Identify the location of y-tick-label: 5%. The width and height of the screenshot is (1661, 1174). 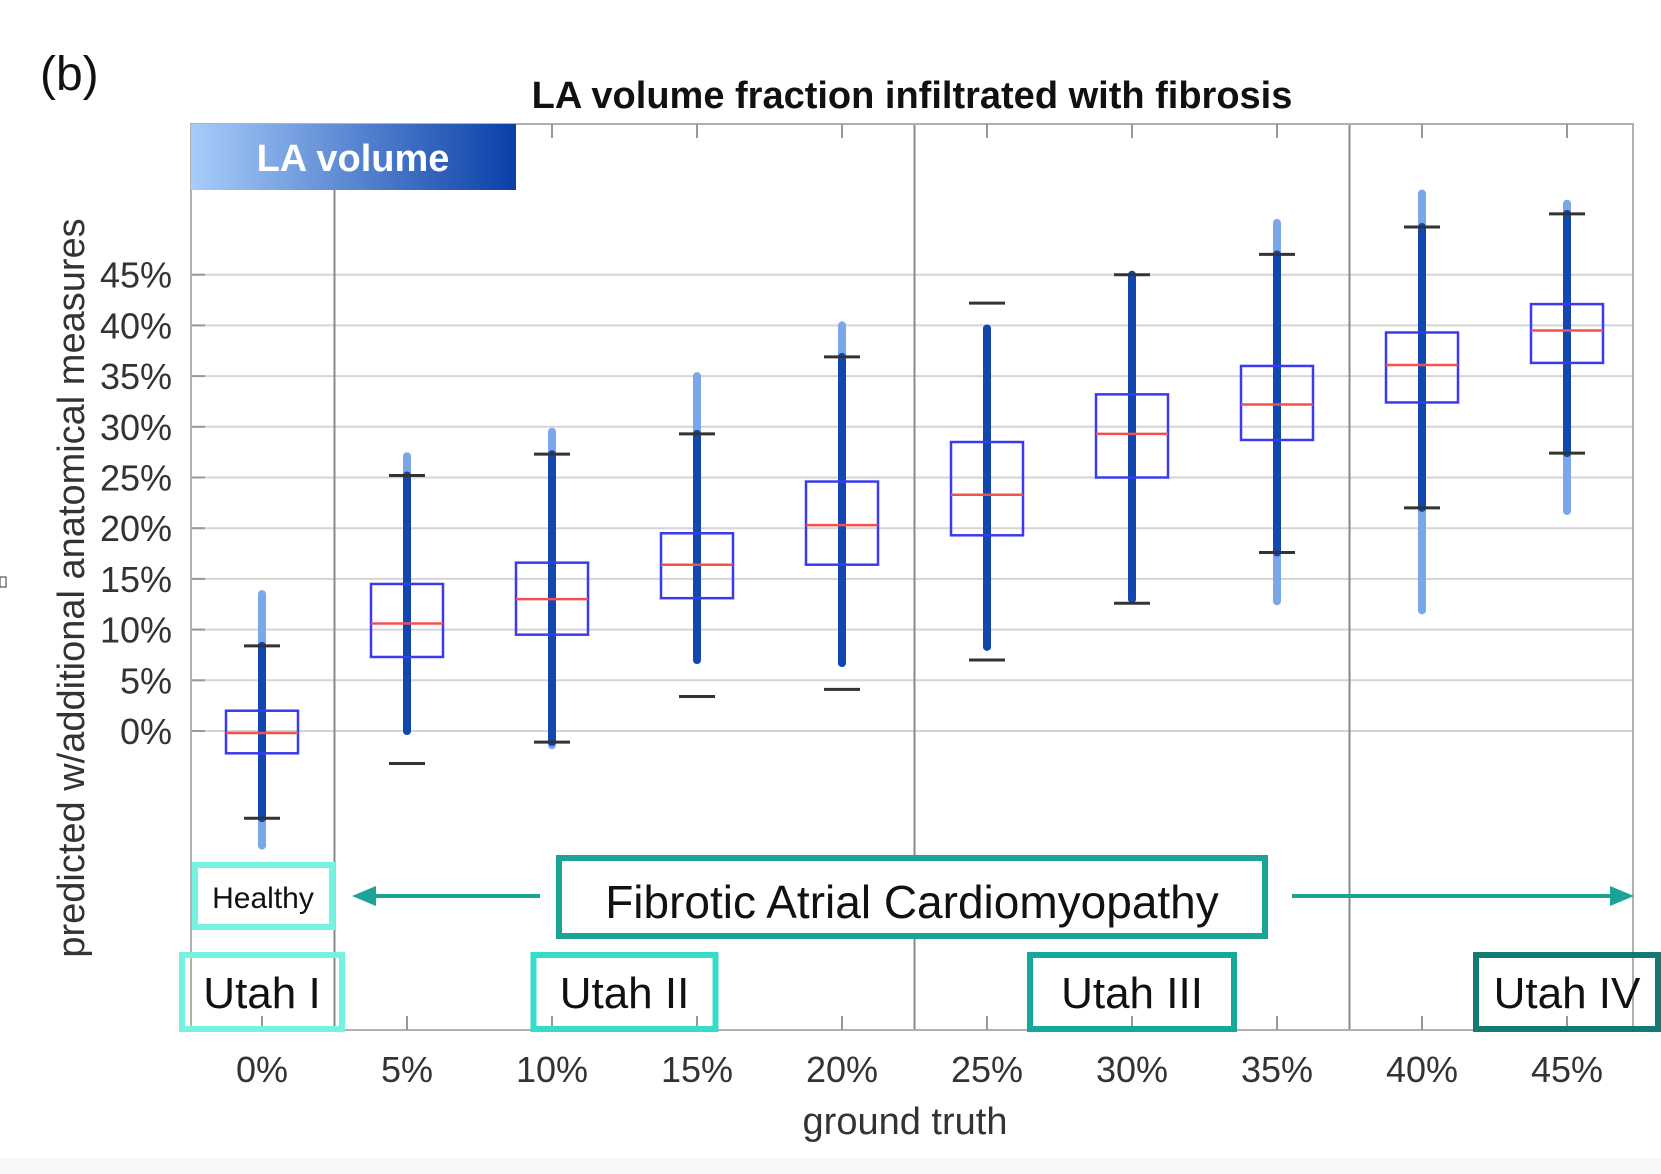
(146, 680).